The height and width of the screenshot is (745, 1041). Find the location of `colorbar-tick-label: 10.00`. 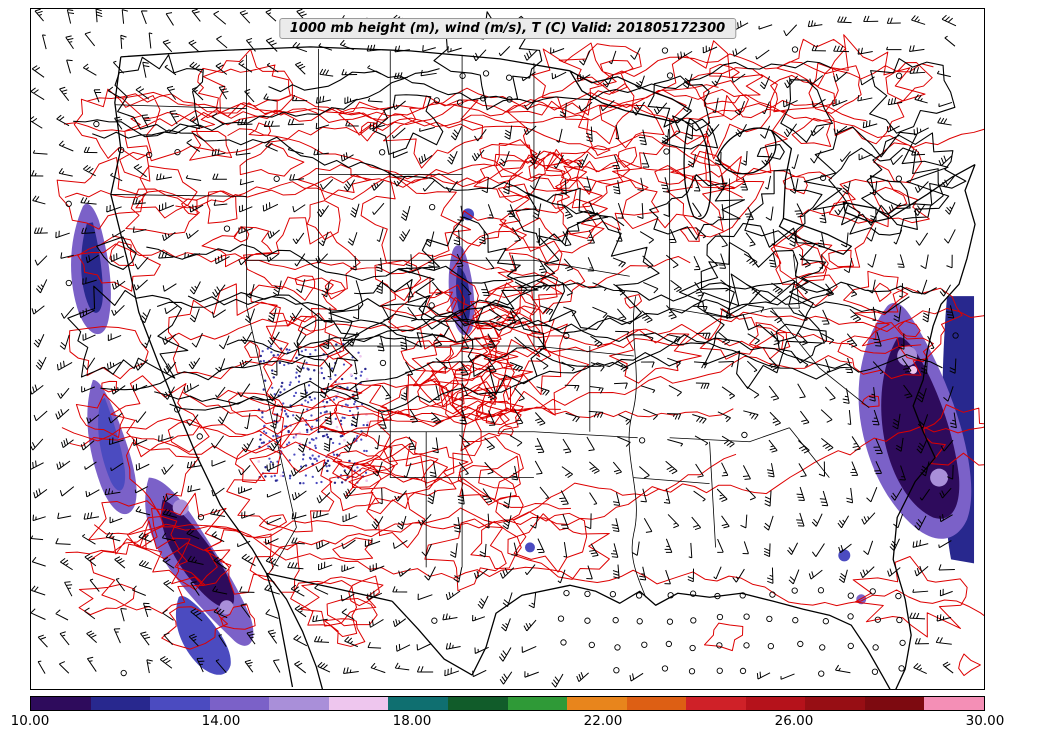

colorbar-tick-label: 10.00 is located at coordinates (30, 721).